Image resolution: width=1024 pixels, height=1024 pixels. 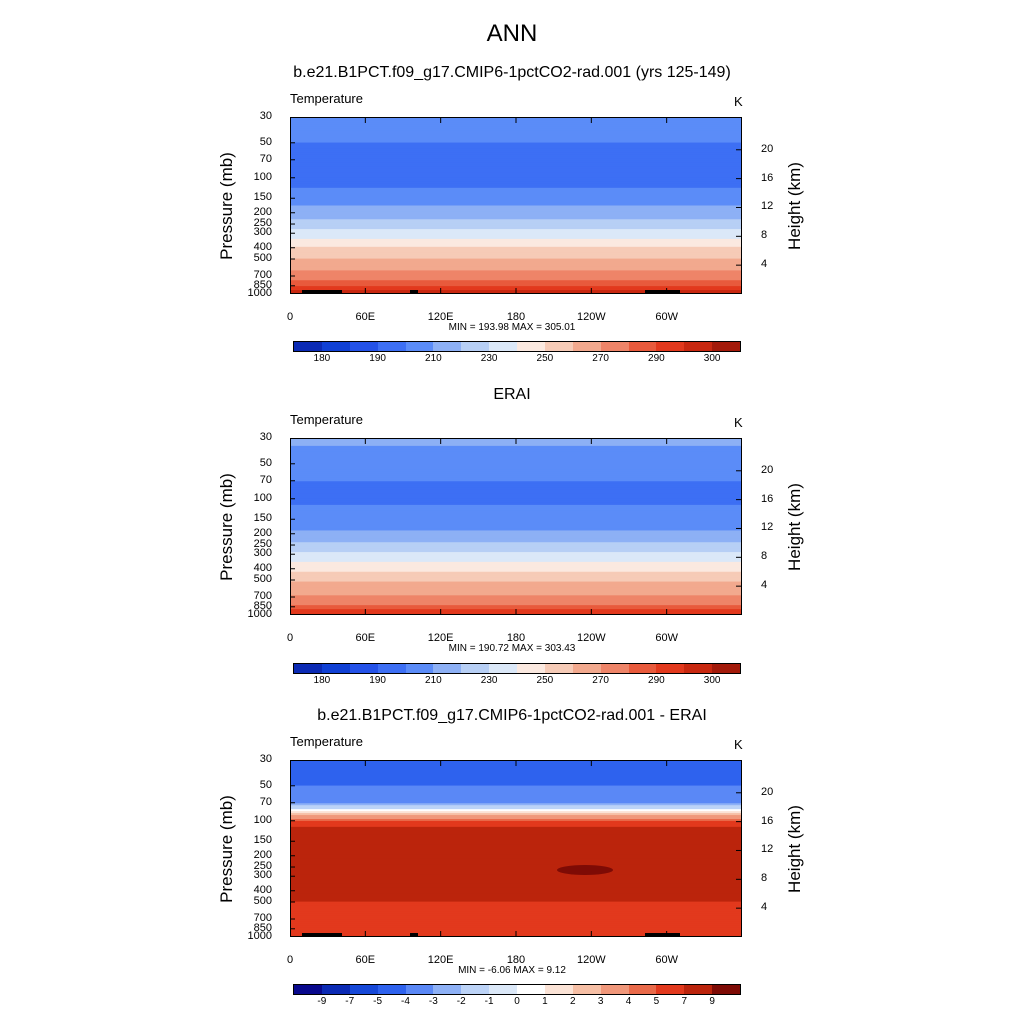 I want to click on colorbar-label: 290, so click(x=656, y=680).